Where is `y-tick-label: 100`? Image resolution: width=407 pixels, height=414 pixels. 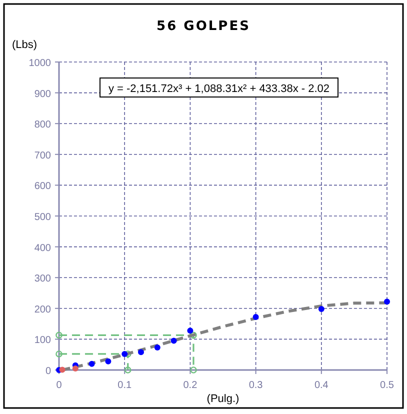
y-tick-label: 100 is located at coordinates (43, 340).